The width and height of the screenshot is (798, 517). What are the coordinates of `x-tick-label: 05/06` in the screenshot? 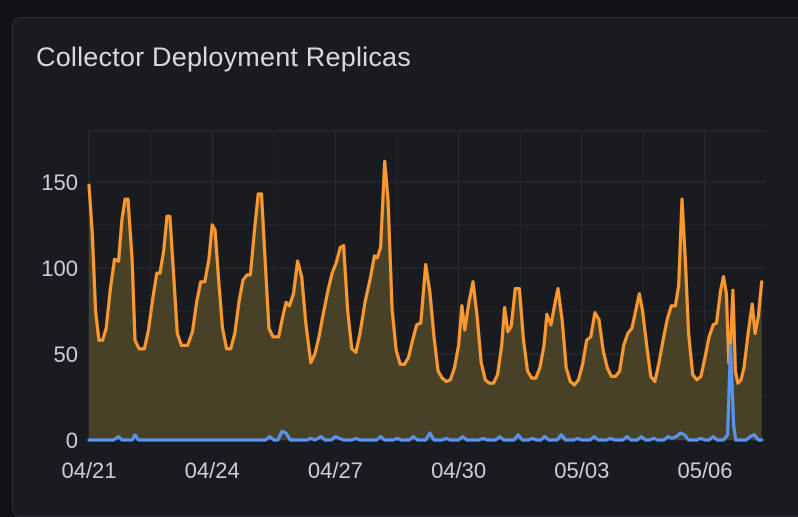 It's located at (704, 470).